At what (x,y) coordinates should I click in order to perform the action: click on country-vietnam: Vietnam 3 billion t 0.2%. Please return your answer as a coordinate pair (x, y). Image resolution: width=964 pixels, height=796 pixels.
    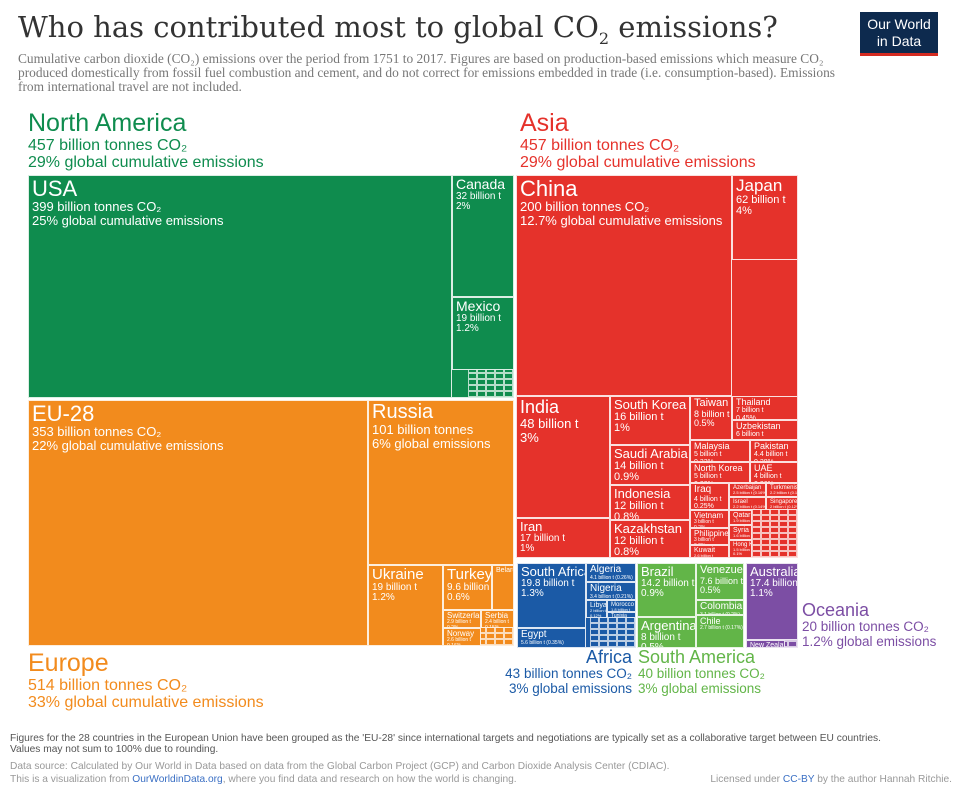
    Looking at the image, I should click on (709, 519).